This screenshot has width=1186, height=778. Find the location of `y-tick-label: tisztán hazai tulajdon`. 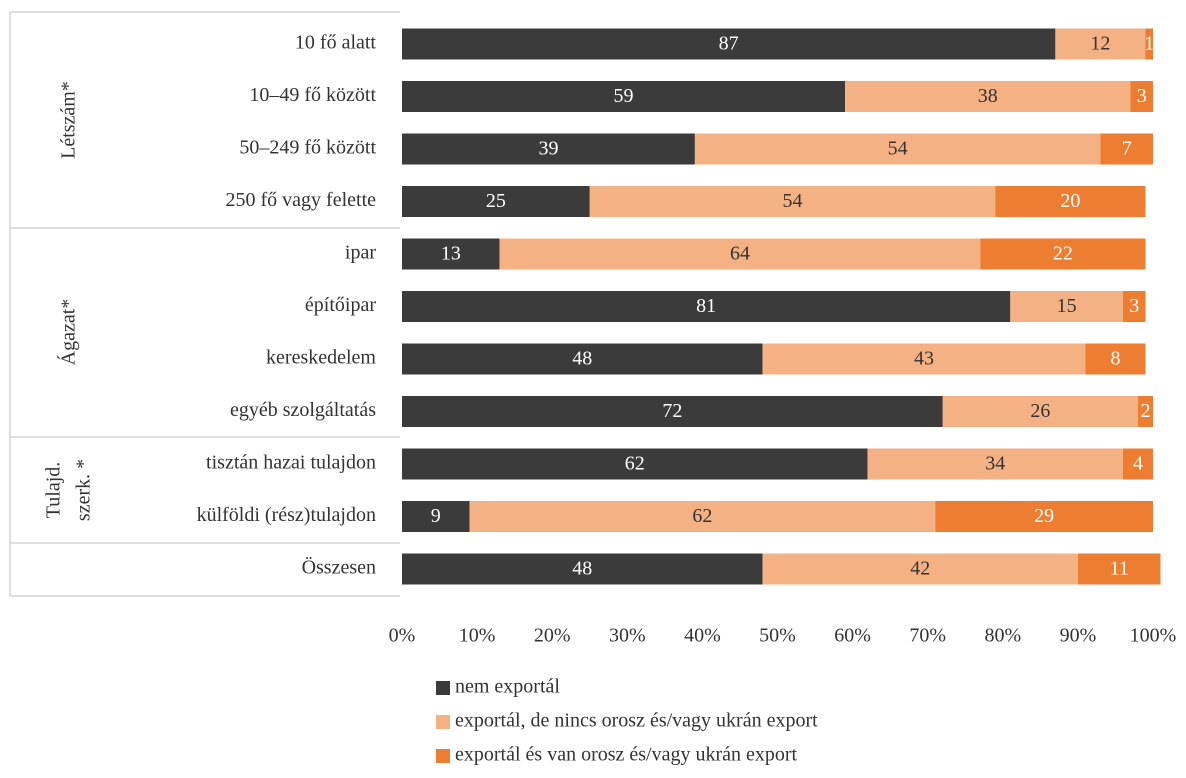

y-tick-label: tisztán hazai tulajdon is located at coordinates (291, 463).